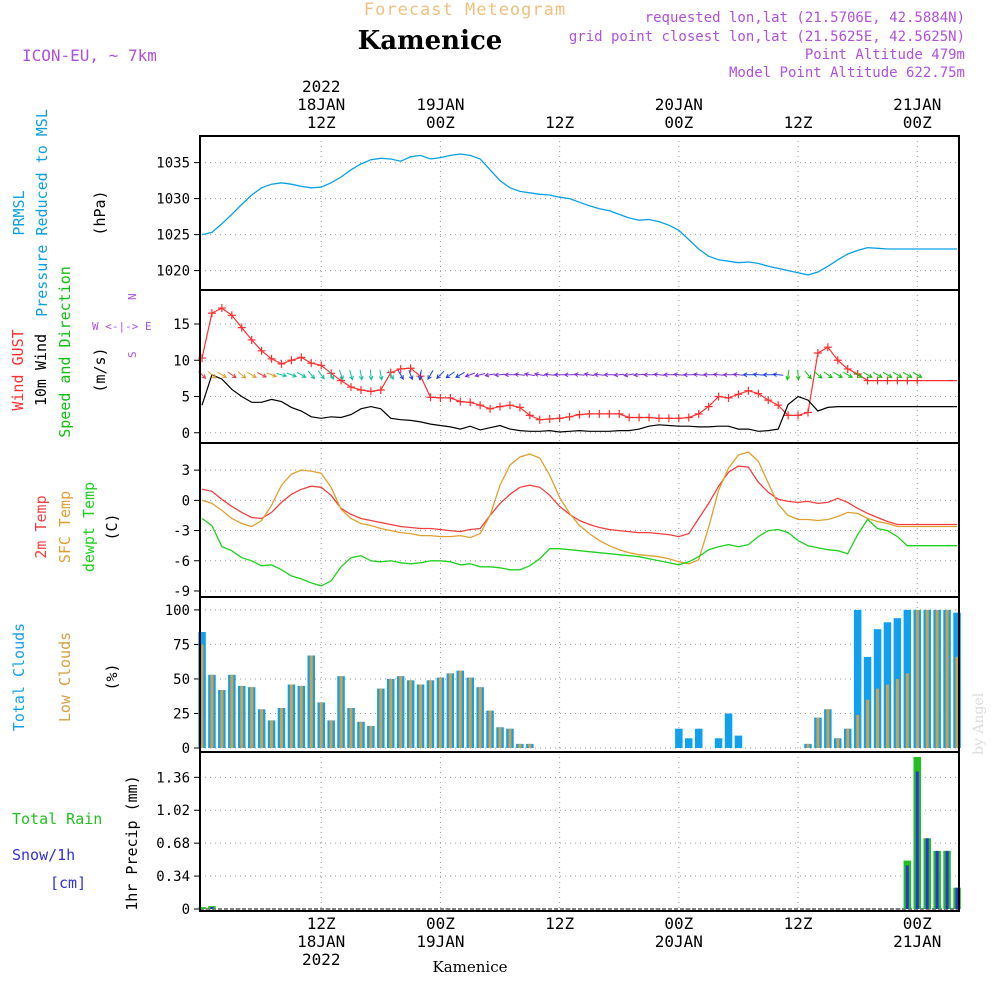 This screenshot has width=1000, height=1000. Describe the element at coordinates (89, 527) in the screenshot. I see `dewpoint-label: dewpt Temp` at that location.